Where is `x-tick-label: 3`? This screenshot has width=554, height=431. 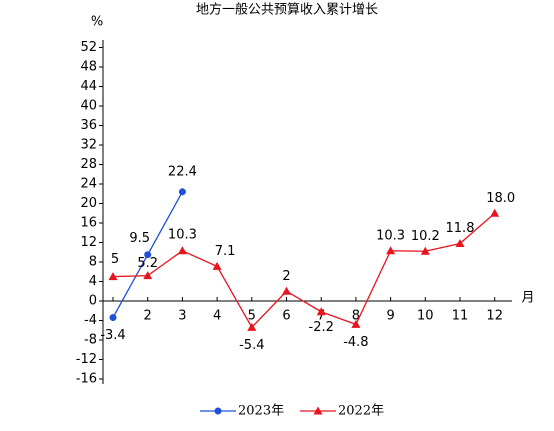
x-tick-label: 3 is located at coordinates (182, 316).